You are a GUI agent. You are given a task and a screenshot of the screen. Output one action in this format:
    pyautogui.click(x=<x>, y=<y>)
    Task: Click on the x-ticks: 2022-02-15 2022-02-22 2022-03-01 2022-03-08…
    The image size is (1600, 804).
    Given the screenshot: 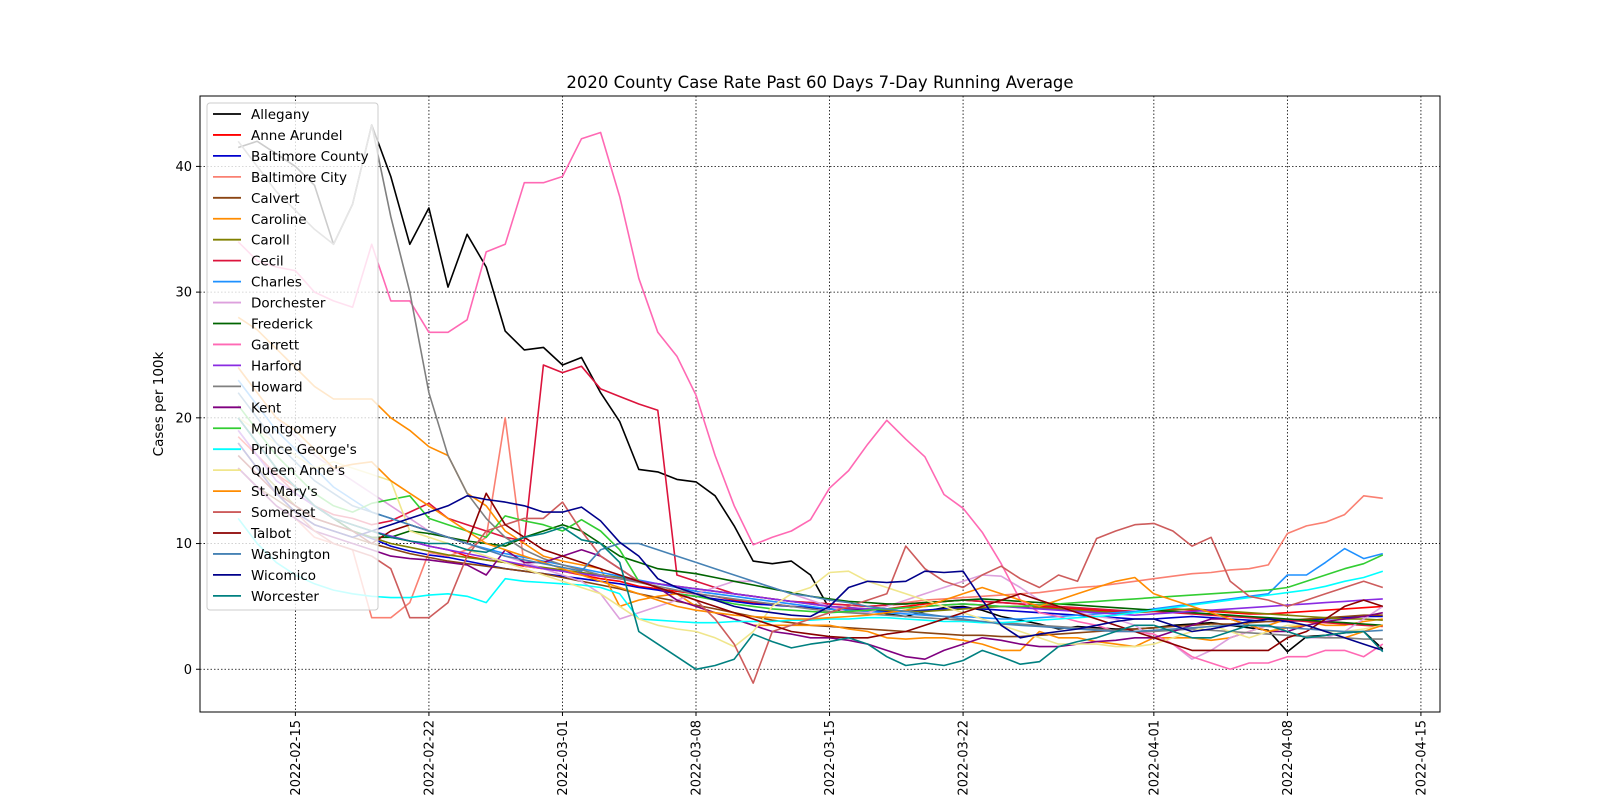 What is the action you would take?
    pyautogui.click(x=859, y=754)
    